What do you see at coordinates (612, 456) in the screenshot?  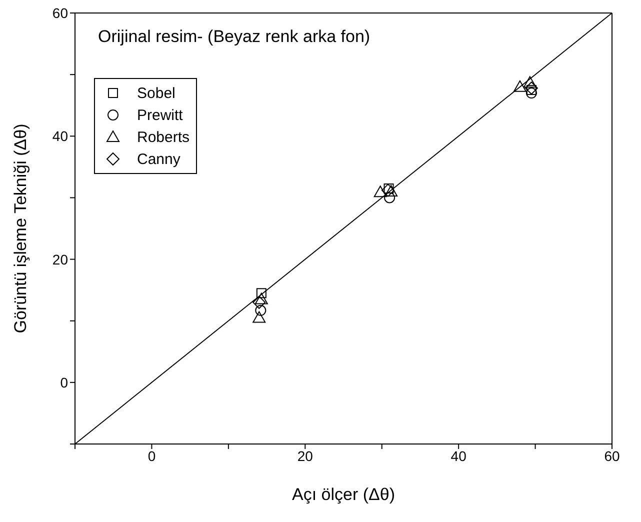 I see `x-tick-label: 60` at bounding box center [612, 456].